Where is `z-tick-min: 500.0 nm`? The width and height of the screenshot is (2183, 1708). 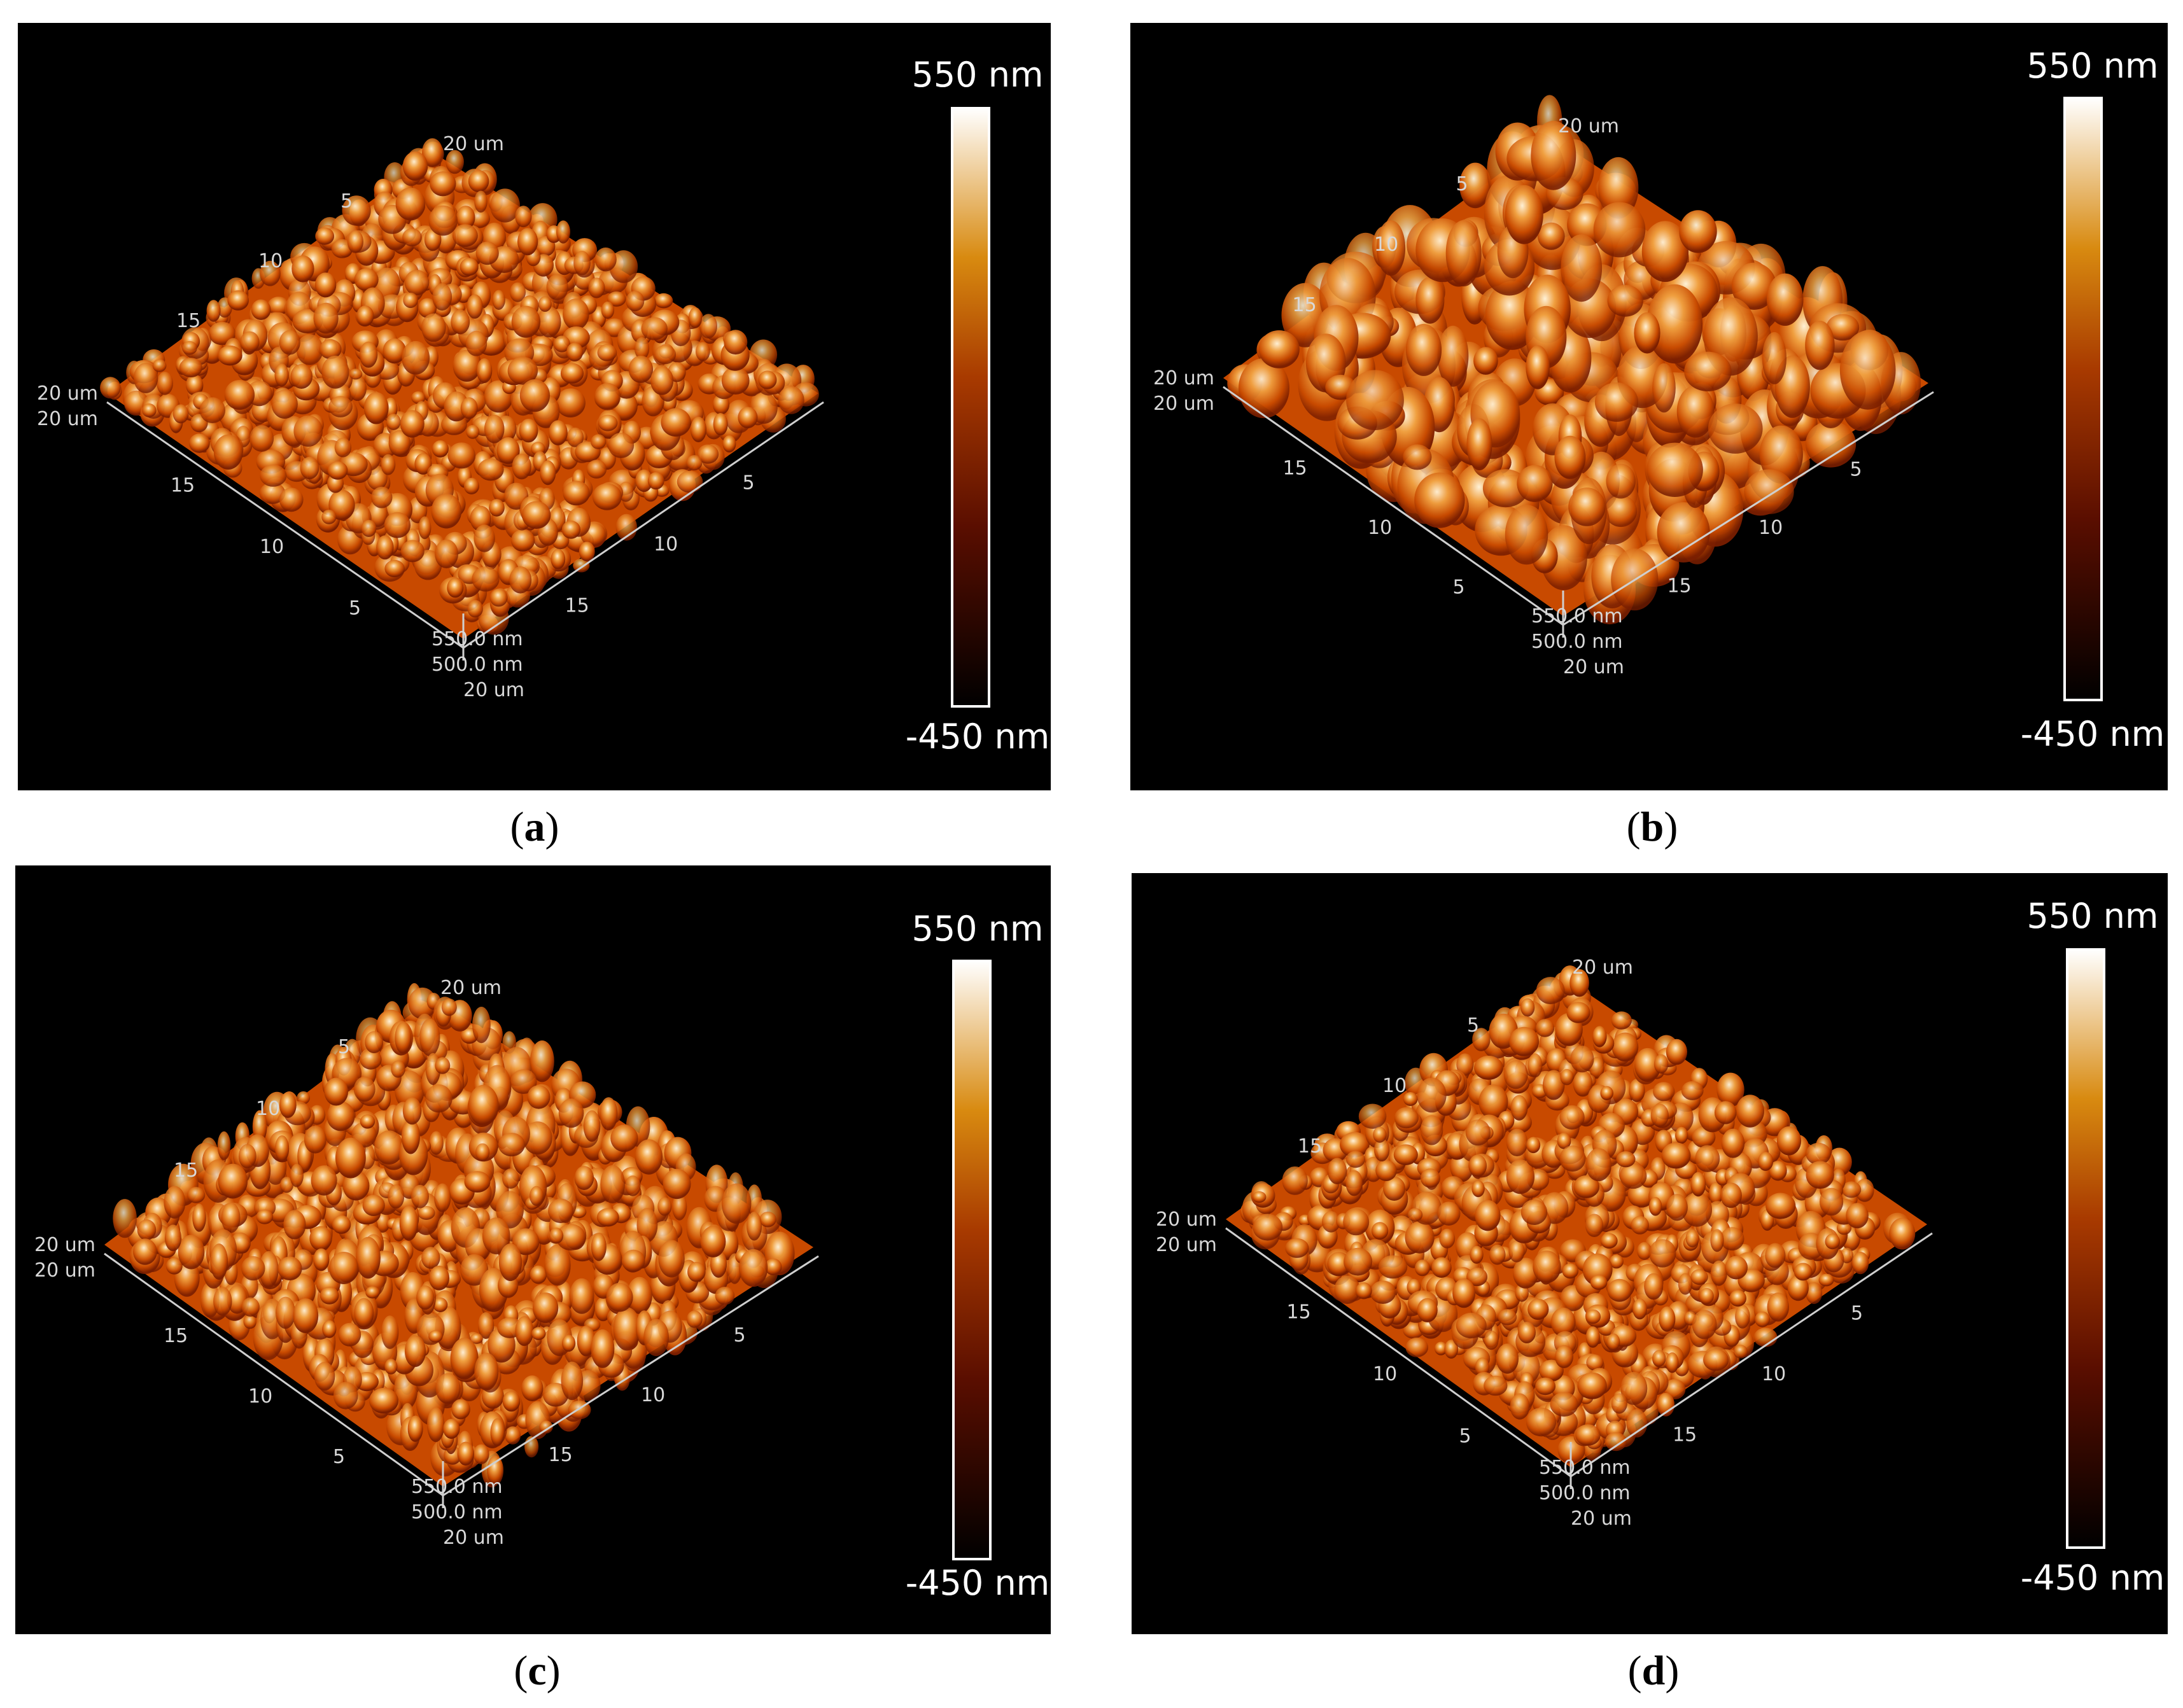
z-tick-min: 500.0 nm is located at coordinates (1577, 642).